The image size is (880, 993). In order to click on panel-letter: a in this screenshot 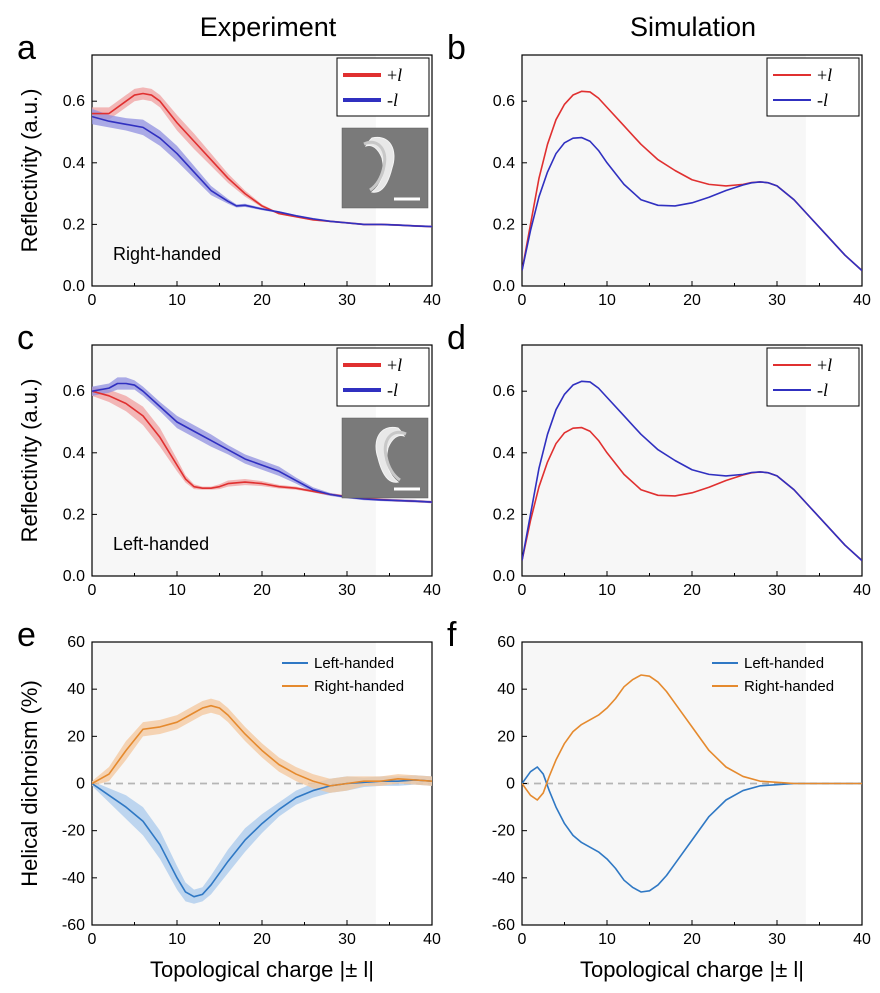, I will do `click(26, 48)`.